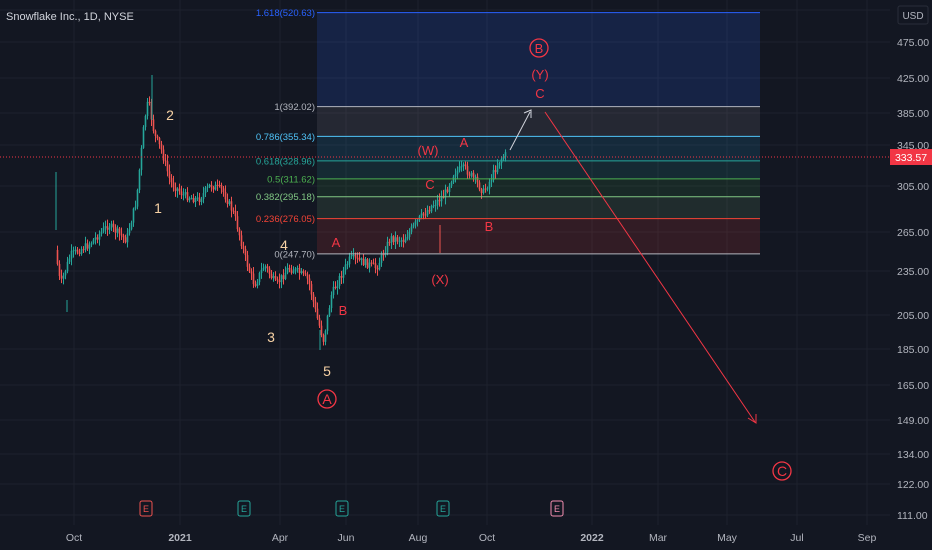 The width and height of the screenshot is (932, 550). I want to click on earnings-marker-label: E, so click(244, 509).